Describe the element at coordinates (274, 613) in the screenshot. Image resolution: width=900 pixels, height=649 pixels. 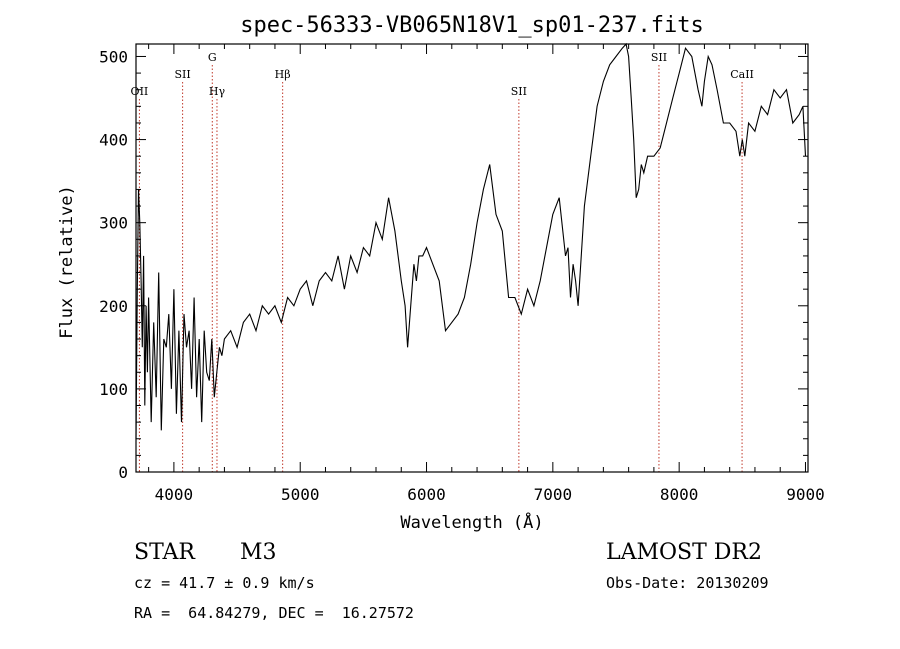
I see `ra-dec-coordinates: RA = 64.84279, DEC = 16.27572` at that location.